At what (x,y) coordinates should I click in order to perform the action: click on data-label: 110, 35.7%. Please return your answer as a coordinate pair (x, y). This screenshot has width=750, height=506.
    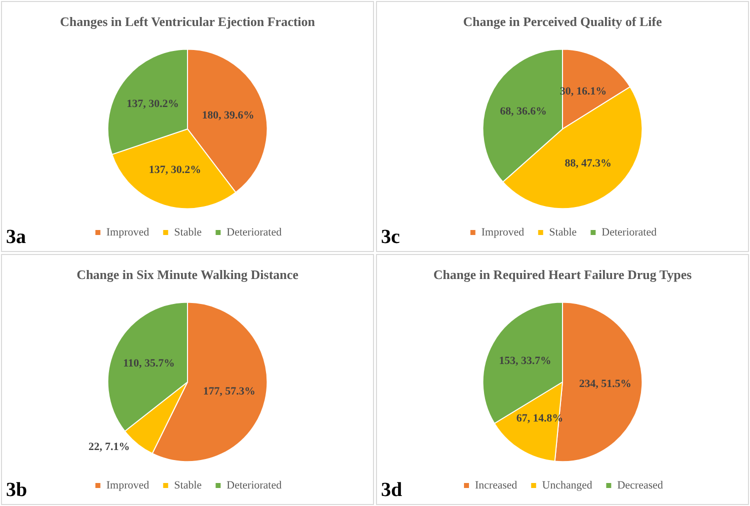
    Looking at the image, I should click on (149, 363).